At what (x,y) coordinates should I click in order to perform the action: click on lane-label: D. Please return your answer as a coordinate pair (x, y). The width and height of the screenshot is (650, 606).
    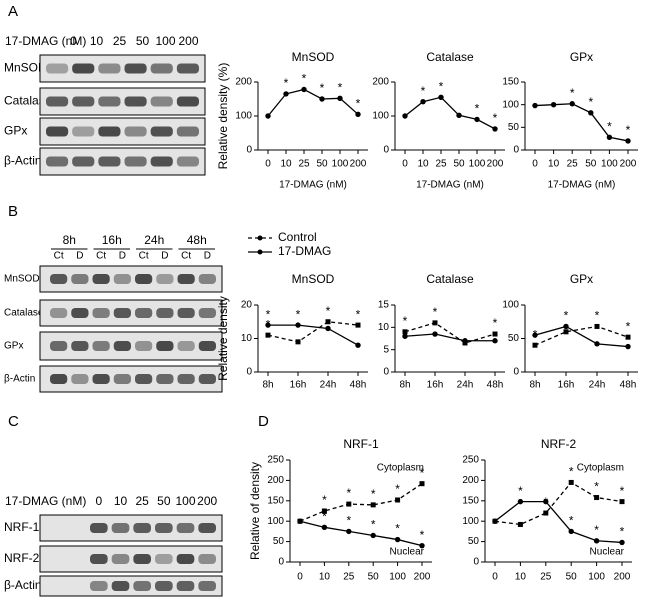
    Looking at the image, I should click on (79, 256).